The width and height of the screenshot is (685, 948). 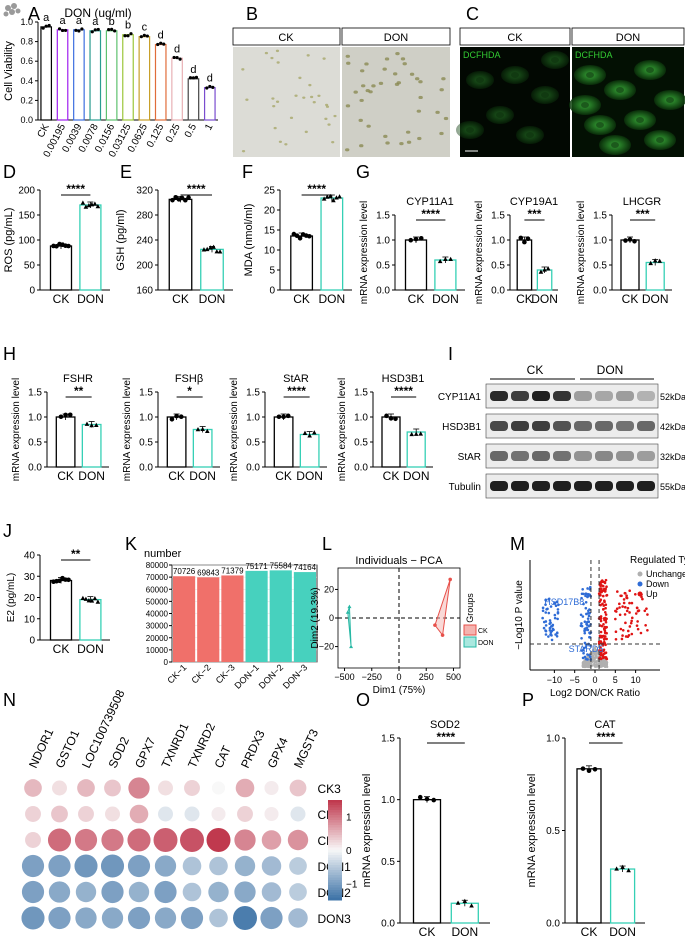 What do you see at coordinates (26, 241) in the screenshot?
I see `y-tick-label: 100` at bounding box center [26, 241].